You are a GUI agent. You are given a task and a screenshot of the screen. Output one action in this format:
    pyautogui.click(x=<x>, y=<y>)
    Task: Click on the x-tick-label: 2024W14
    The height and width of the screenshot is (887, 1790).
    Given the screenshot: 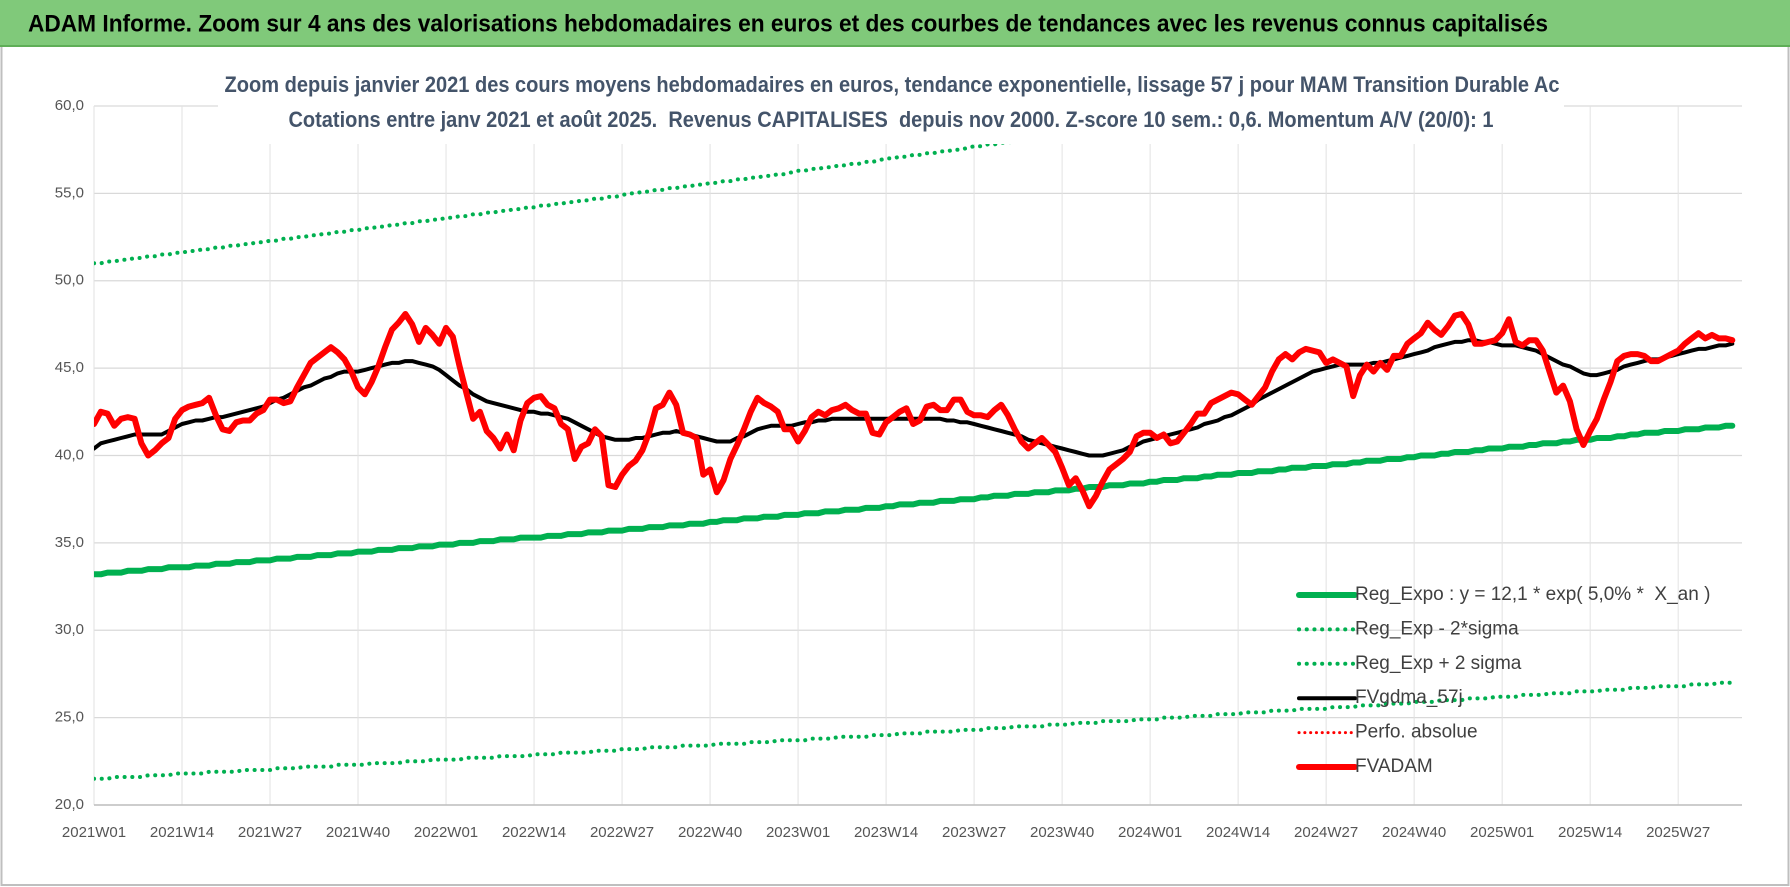 What is the action you would take?
    pyautogui.click(x=1238, y=832)
    